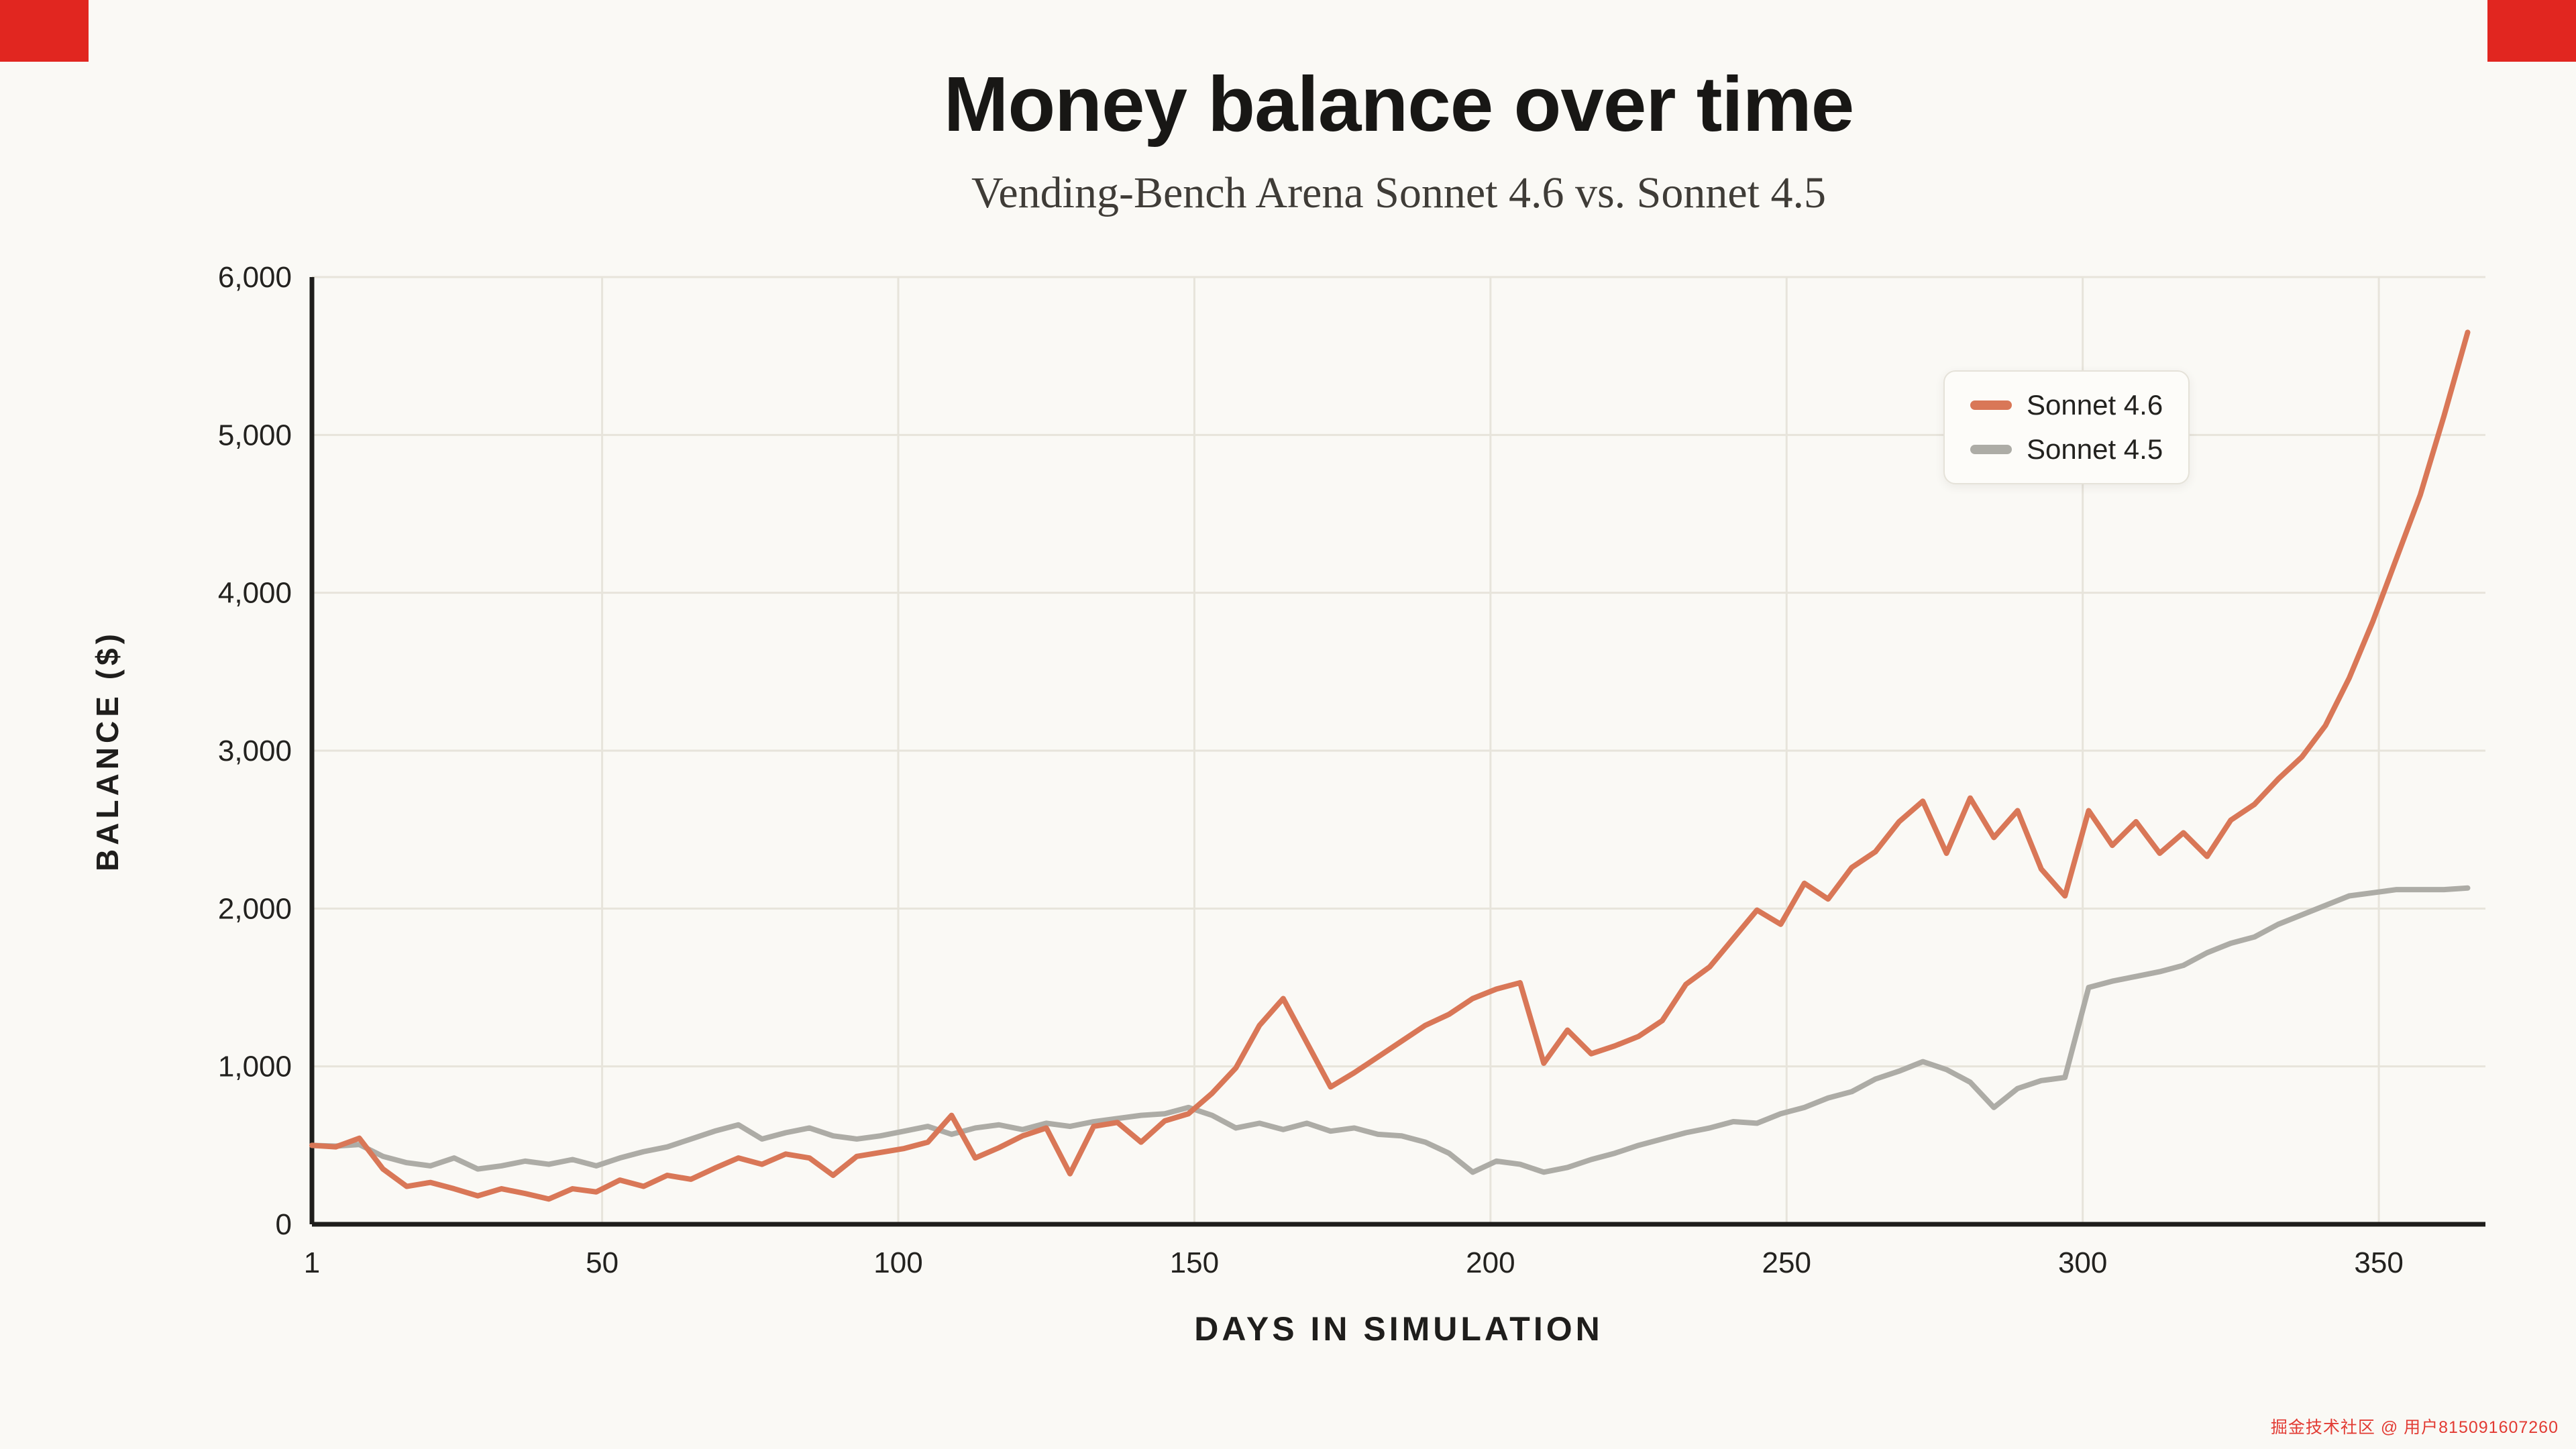 Image resolution: width=2576 pixels, height=1449 pixels. What do you see at coordinates (255, 908) in the screenshot?
I see `y-tick-label: 2,000` at bounding box center [255, 908].